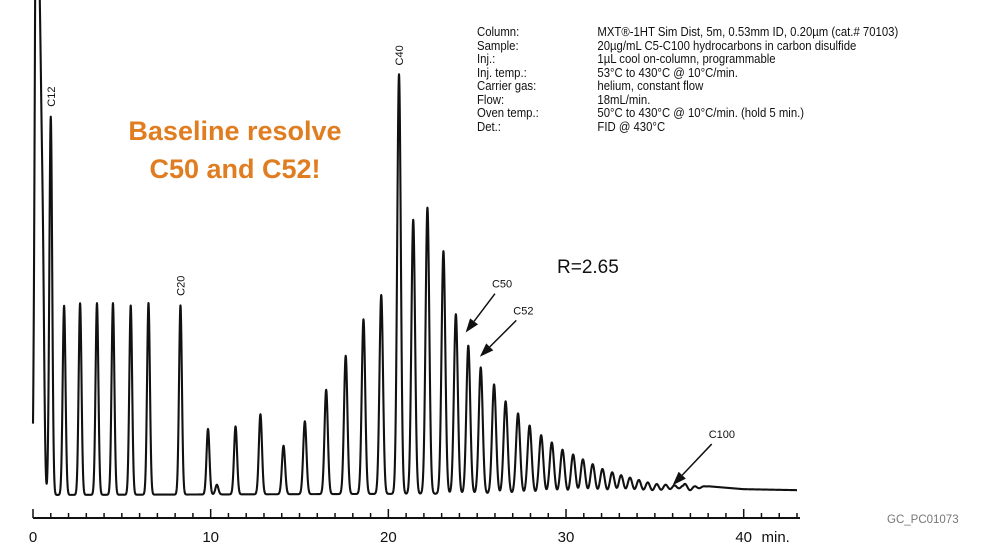 This screenshot has width=1003, height=550. I want to click on condition-row: Flow: 18mL/min., so click(687, 99).